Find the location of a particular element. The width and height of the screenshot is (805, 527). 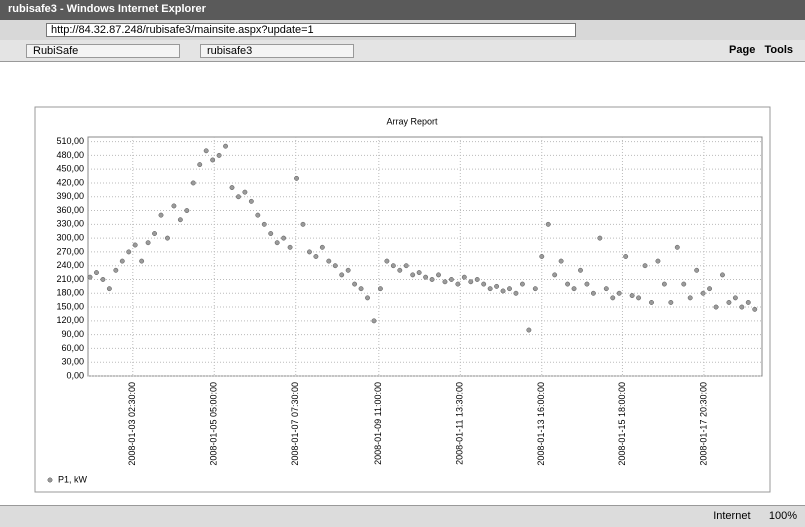

y-tick-label: 30,00 is located at coordinates (72, 362).